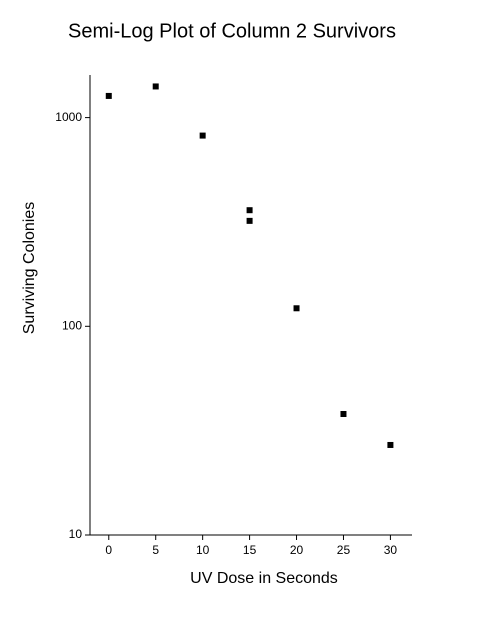  I want to click on x-axis-label: UV Dose in Seconds, so click(264, 578).